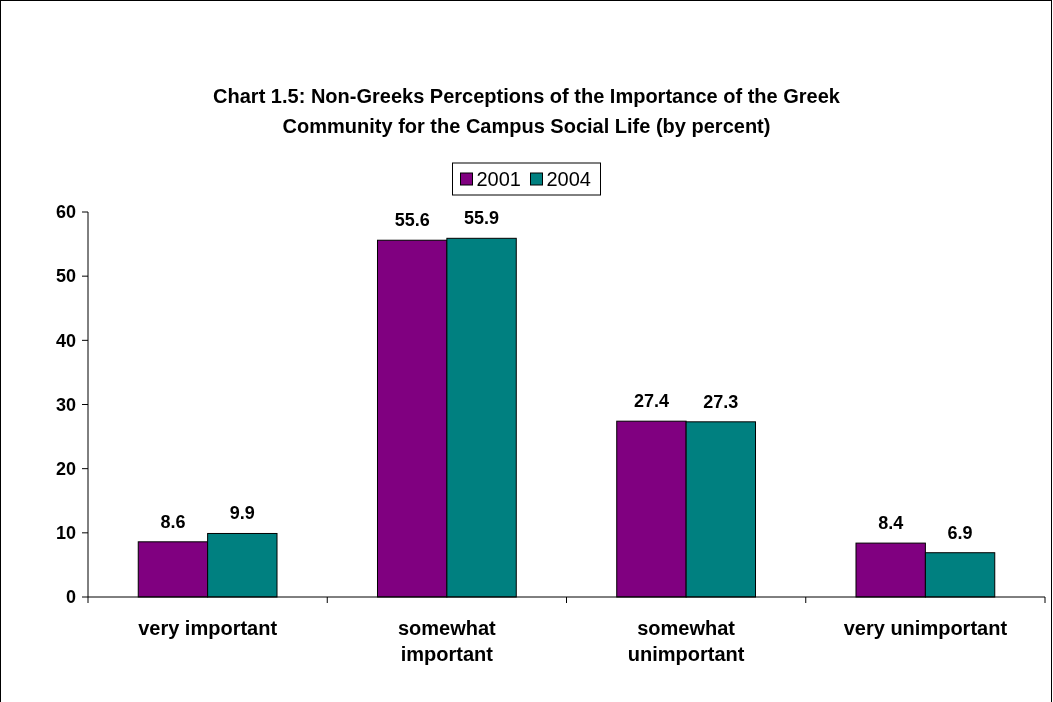 Image resolution: width=1053 pixels, height=702 pixels. Describe the element at coordinates (891, 523) in the screenshot. I see `data-label: 8.4` at that location.